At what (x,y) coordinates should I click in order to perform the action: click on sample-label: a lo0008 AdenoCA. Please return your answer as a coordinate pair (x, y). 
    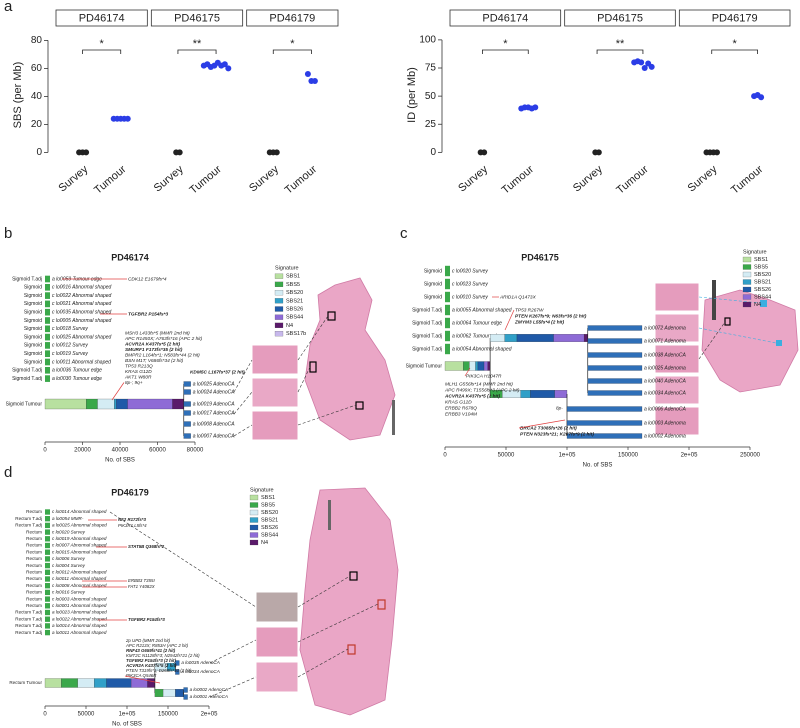
    Looking at the image, I should click on (214, 424).